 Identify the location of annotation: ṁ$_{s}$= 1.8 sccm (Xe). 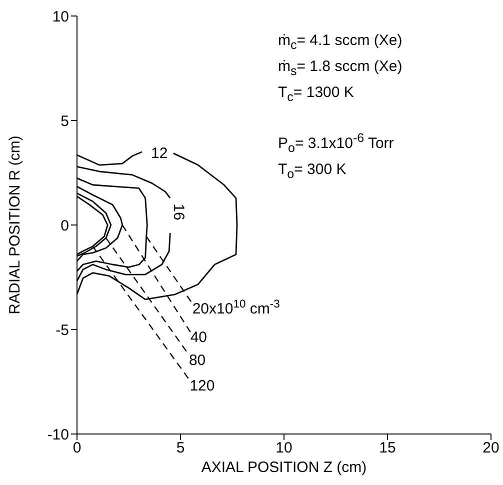
(340, 68).